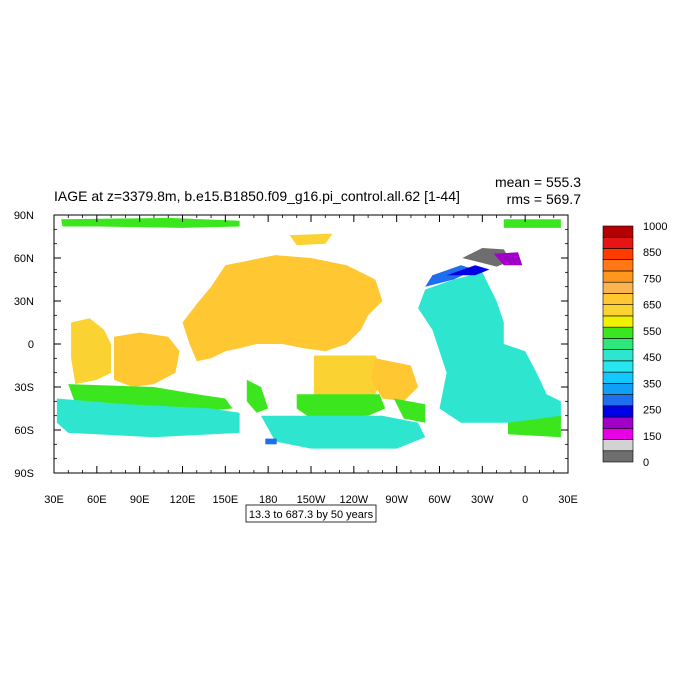  What do you see at coordinates (341, 406) in the screenshot?
I see `region-south-pacific-green` at bounding box center [341, 406].